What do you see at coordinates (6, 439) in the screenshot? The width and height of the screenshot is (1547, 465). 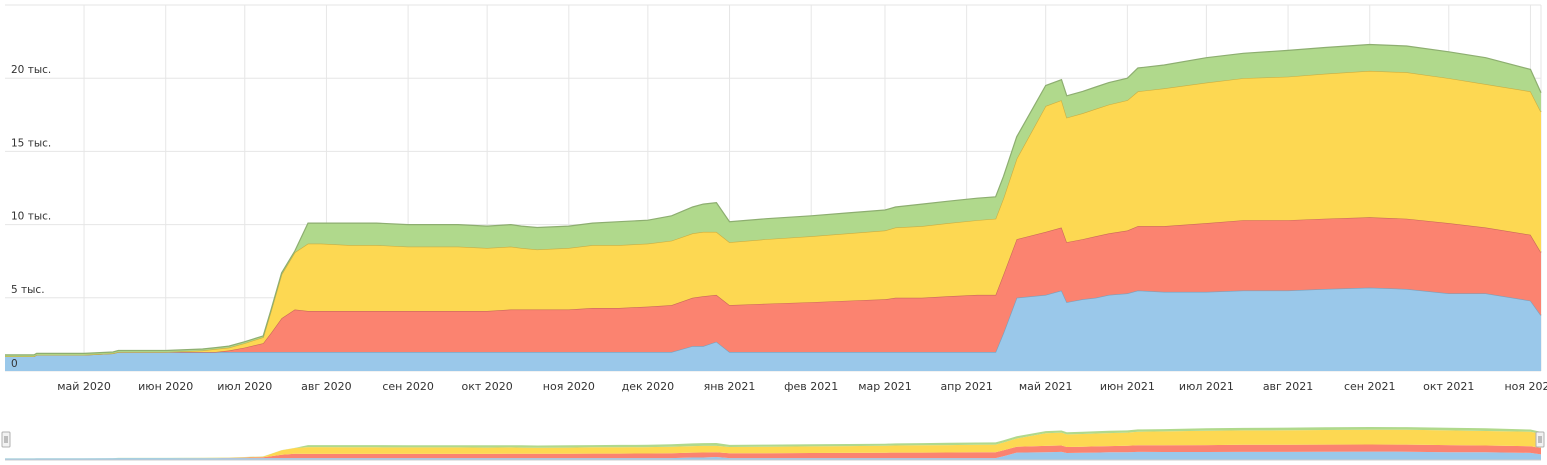 I see `navigator-handle-left` at bounding box center [6, 439].